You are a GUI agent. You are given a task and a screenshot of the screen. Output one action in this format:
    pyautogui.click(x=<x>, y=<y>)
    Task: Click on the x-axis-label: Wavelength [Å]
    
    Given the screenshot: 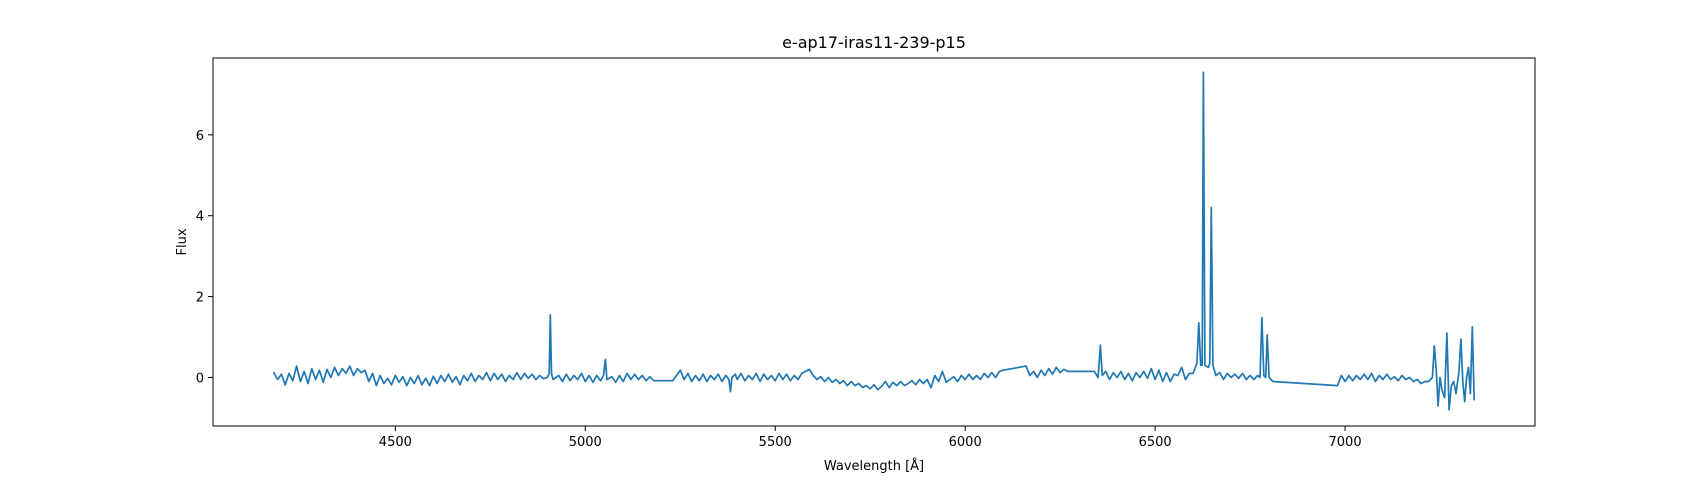 What is the action you would take?
    pyautogui.click(x=874, y=466)
    